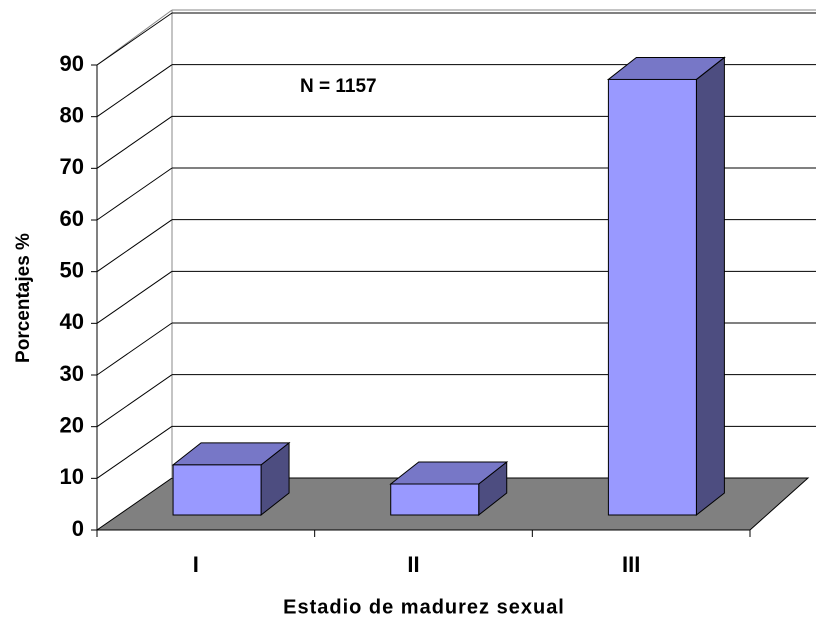  What do you see at coordinates (72, 373) in the screenshot?
I see `y-tick-label: 30` at bounding box center [72, 373].